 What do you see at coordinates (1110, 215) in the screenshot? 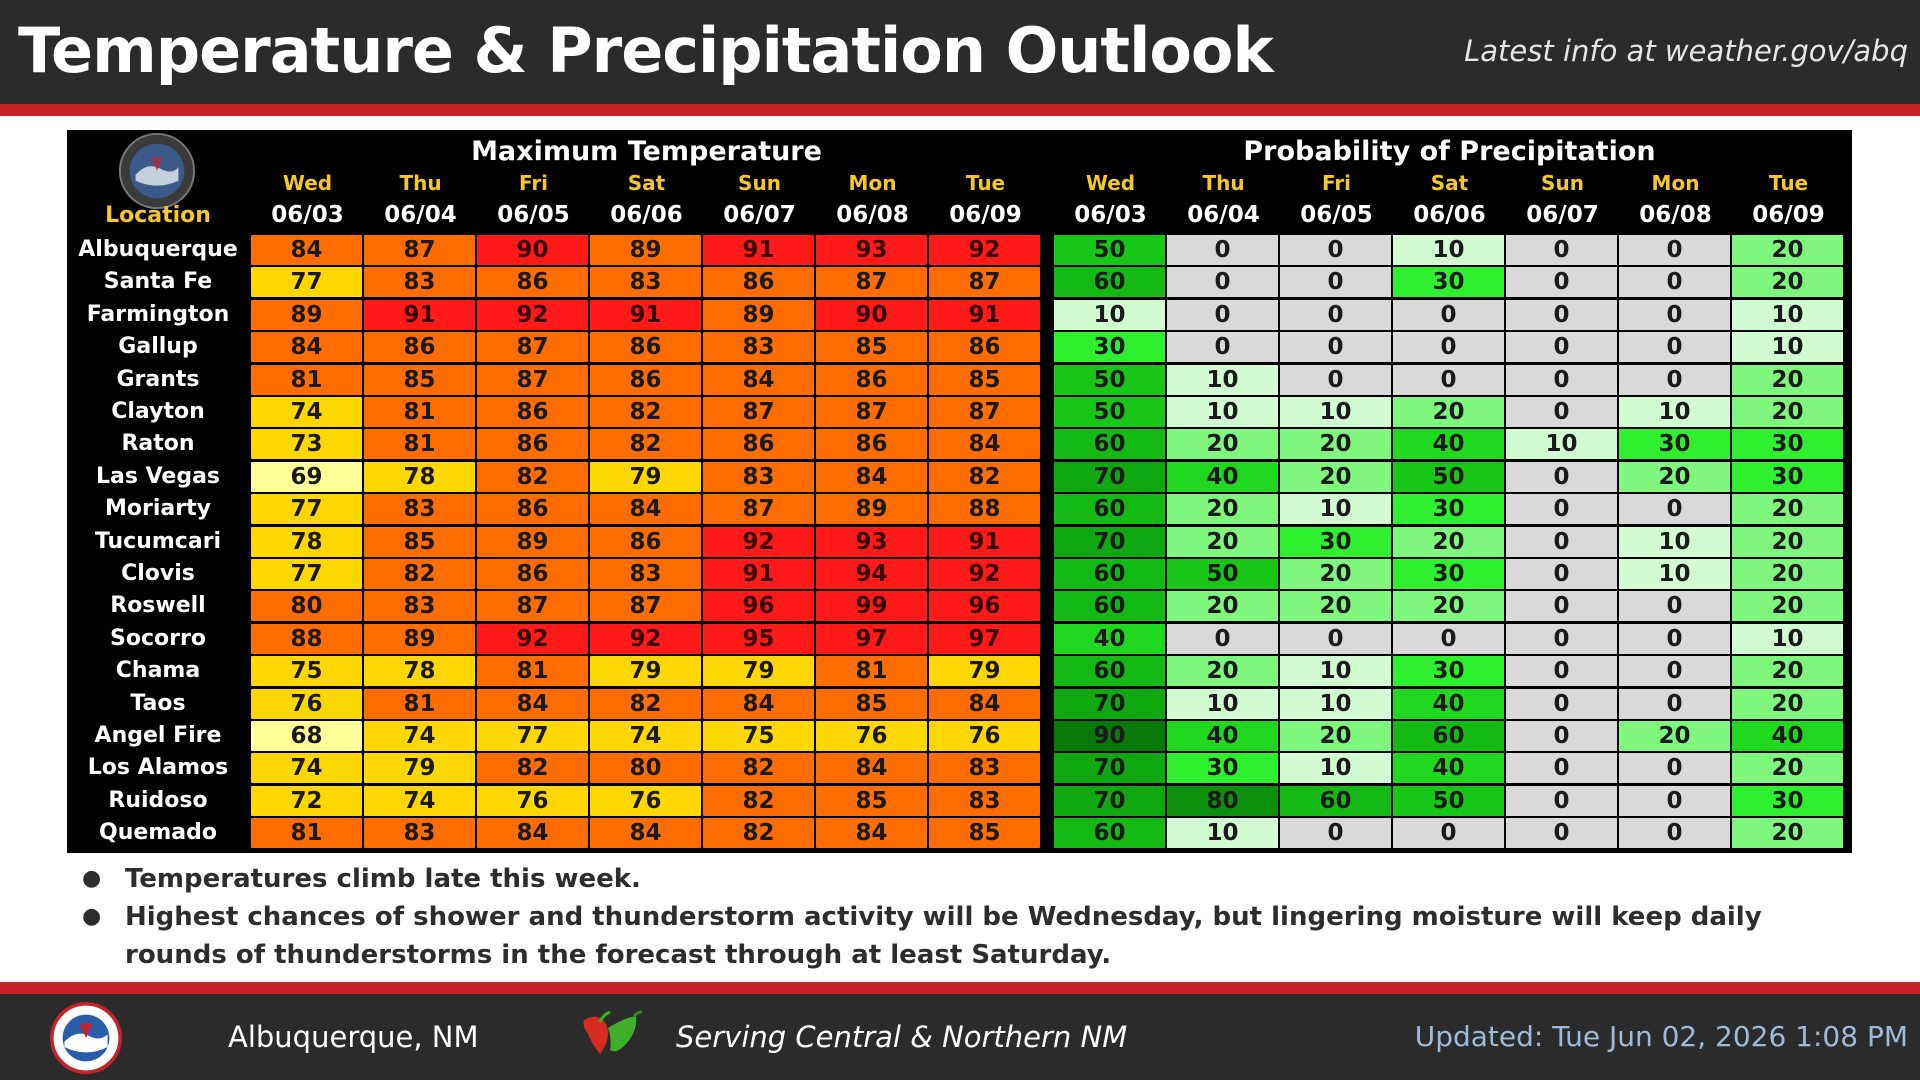
I see `pop-date-header: 06/03` at bounding box center [1110, 215].